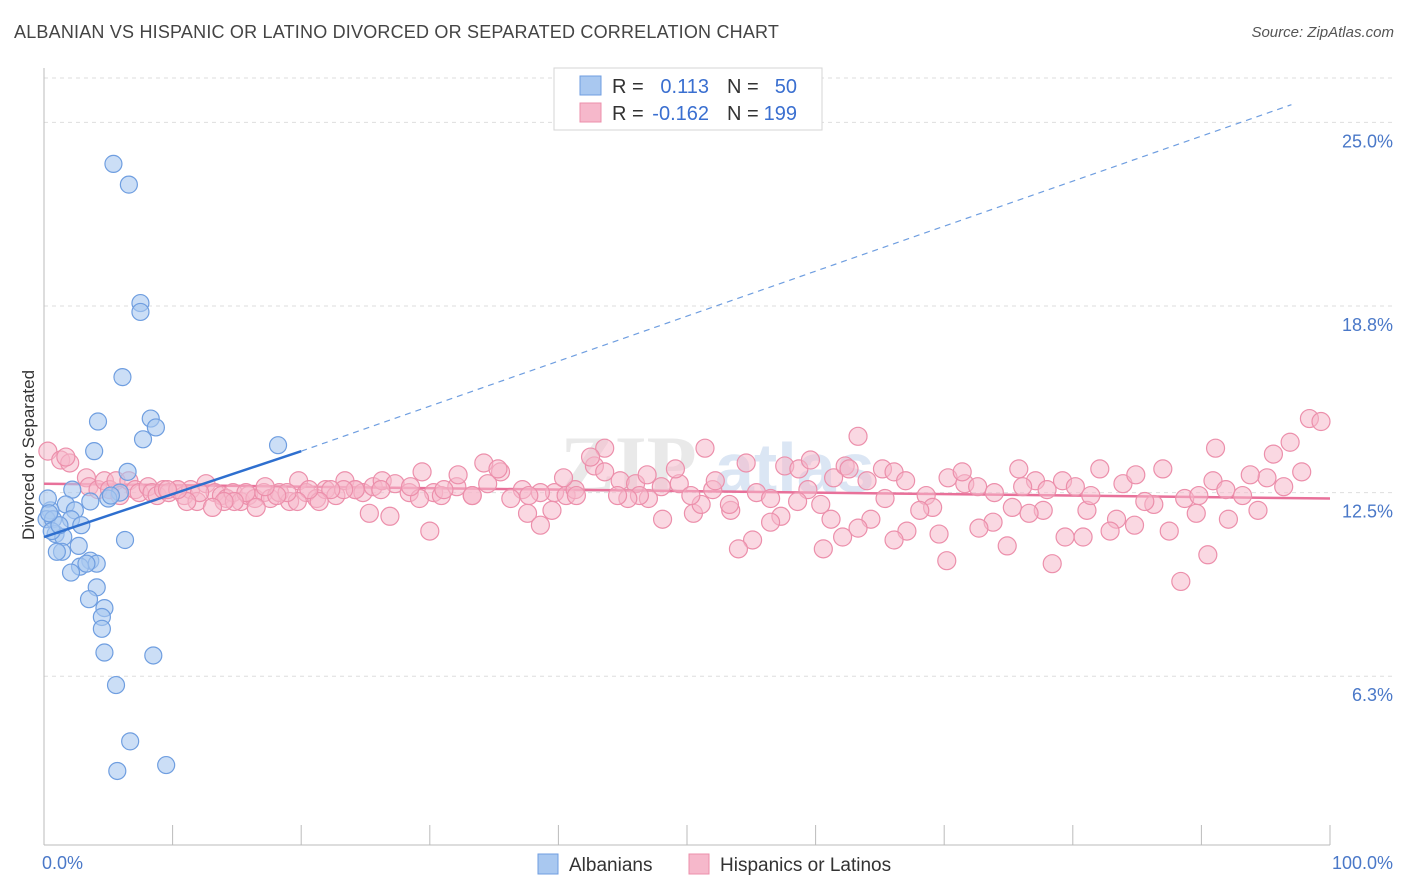 The width and height of the screenshot is (1406, 892). Describe the element at coordinates (743, 114) in the screenshot. I see `legend-hispanic-n-label: N =` at that location.